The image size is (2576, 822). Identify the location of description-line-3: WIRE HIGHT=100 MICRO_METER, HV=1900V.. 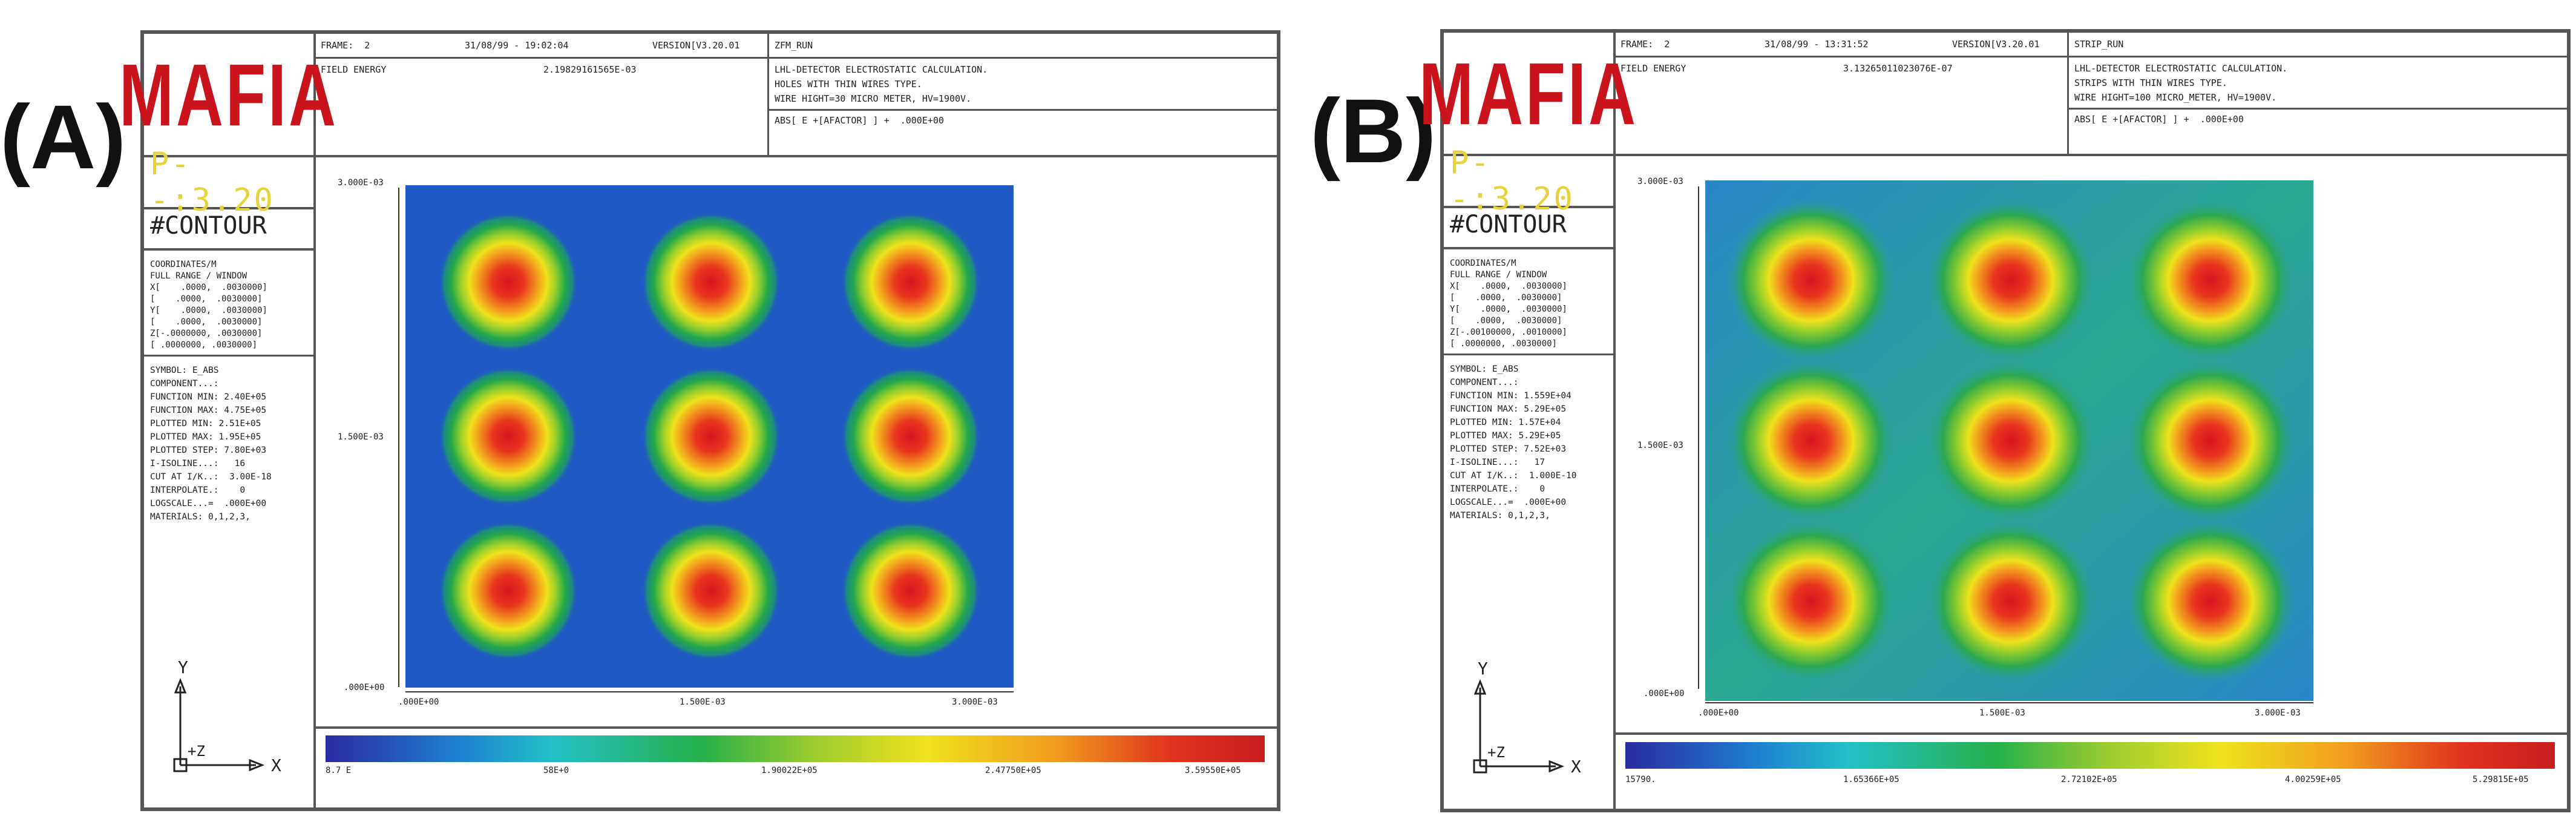
(2175, 97).